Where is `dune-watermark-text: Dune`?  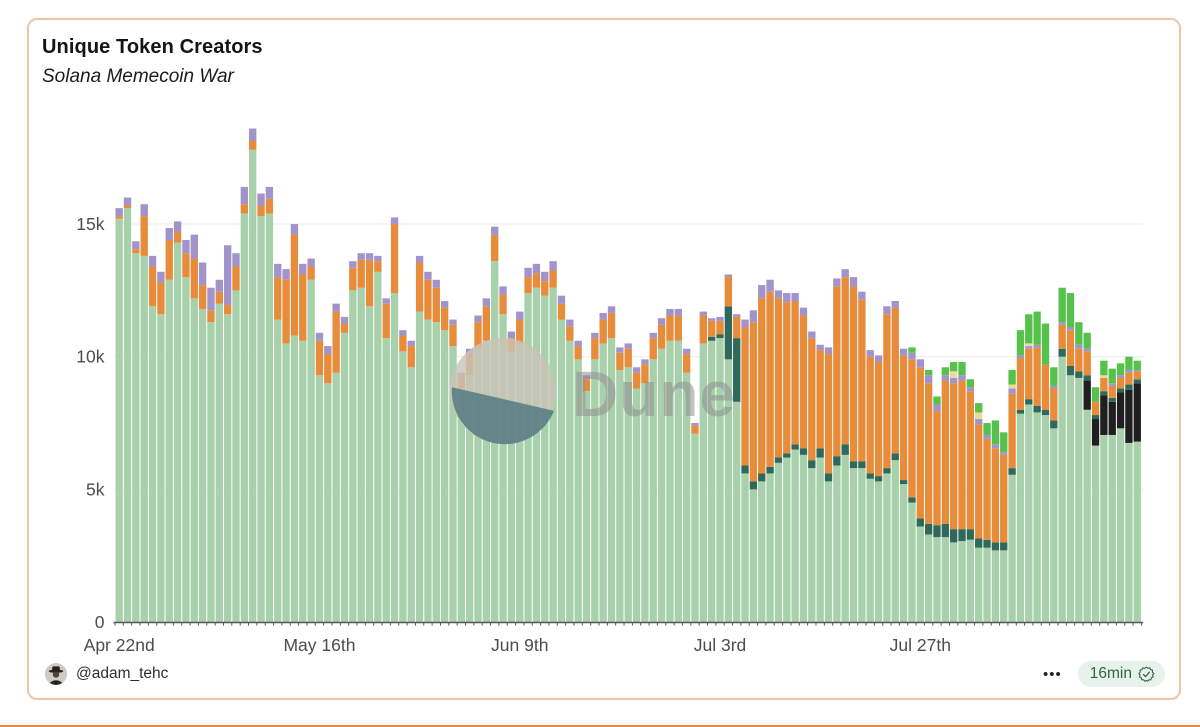
dune-watermark-text: Dune is located at coordinates (654, 394).